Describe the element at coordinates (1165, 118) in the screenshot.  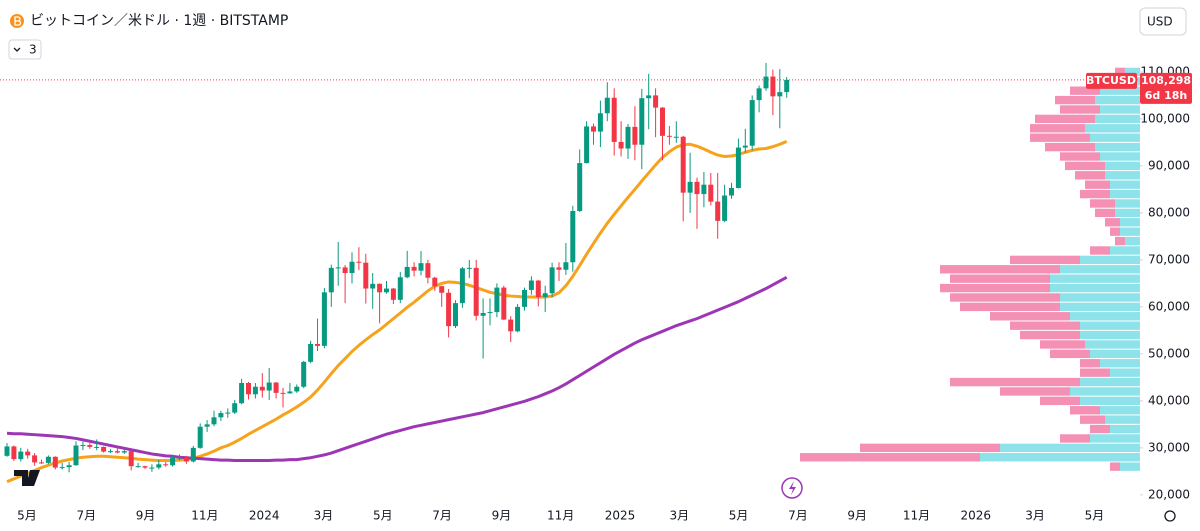
I see `y-tick-label: 100,000` at that location.